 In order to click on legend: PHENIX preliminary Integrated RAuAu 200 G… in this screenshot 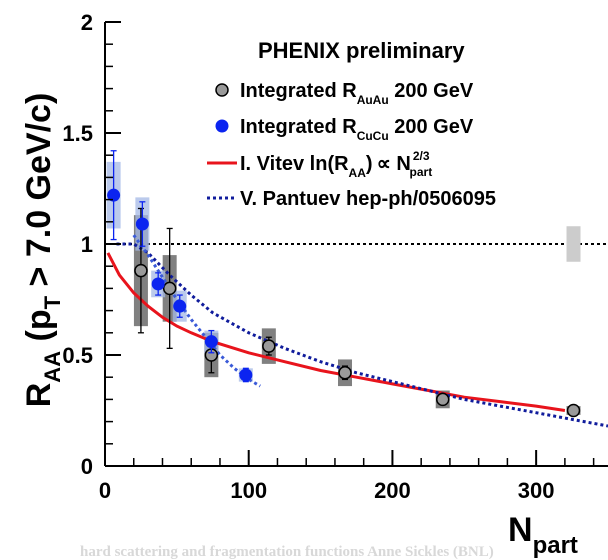, I will do `click(351, 124)`.